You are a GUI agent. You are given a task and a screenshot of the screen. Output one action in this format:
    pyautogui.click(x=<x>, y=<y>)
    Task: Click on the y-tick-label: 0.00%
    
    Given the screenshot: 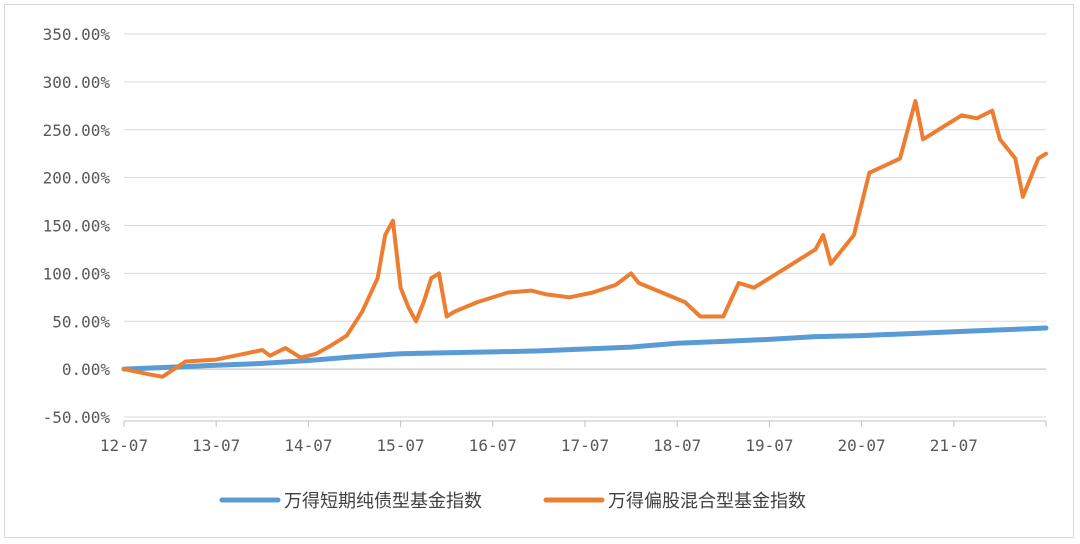 What is the action you would take?
    pyautogui.click(x=86, y=369)
    